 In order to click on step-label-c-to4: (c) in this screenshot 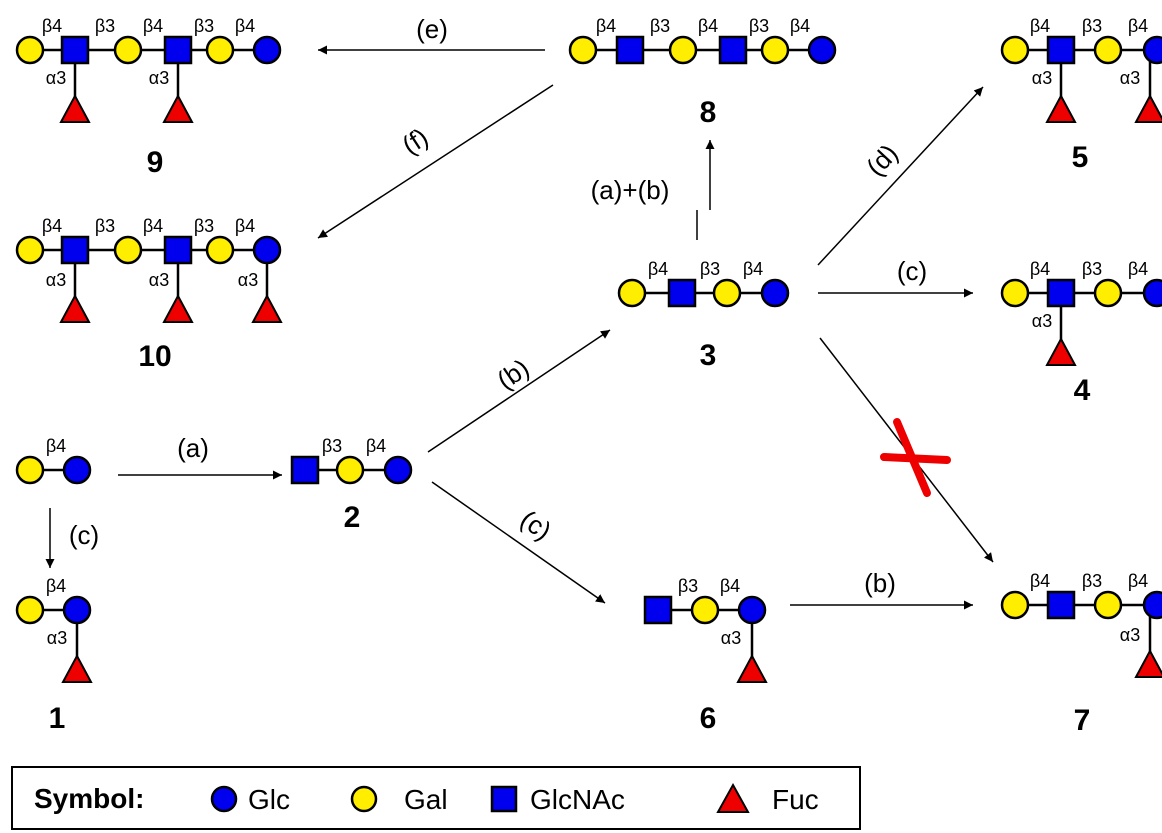, I will do `click(912, 271)`.